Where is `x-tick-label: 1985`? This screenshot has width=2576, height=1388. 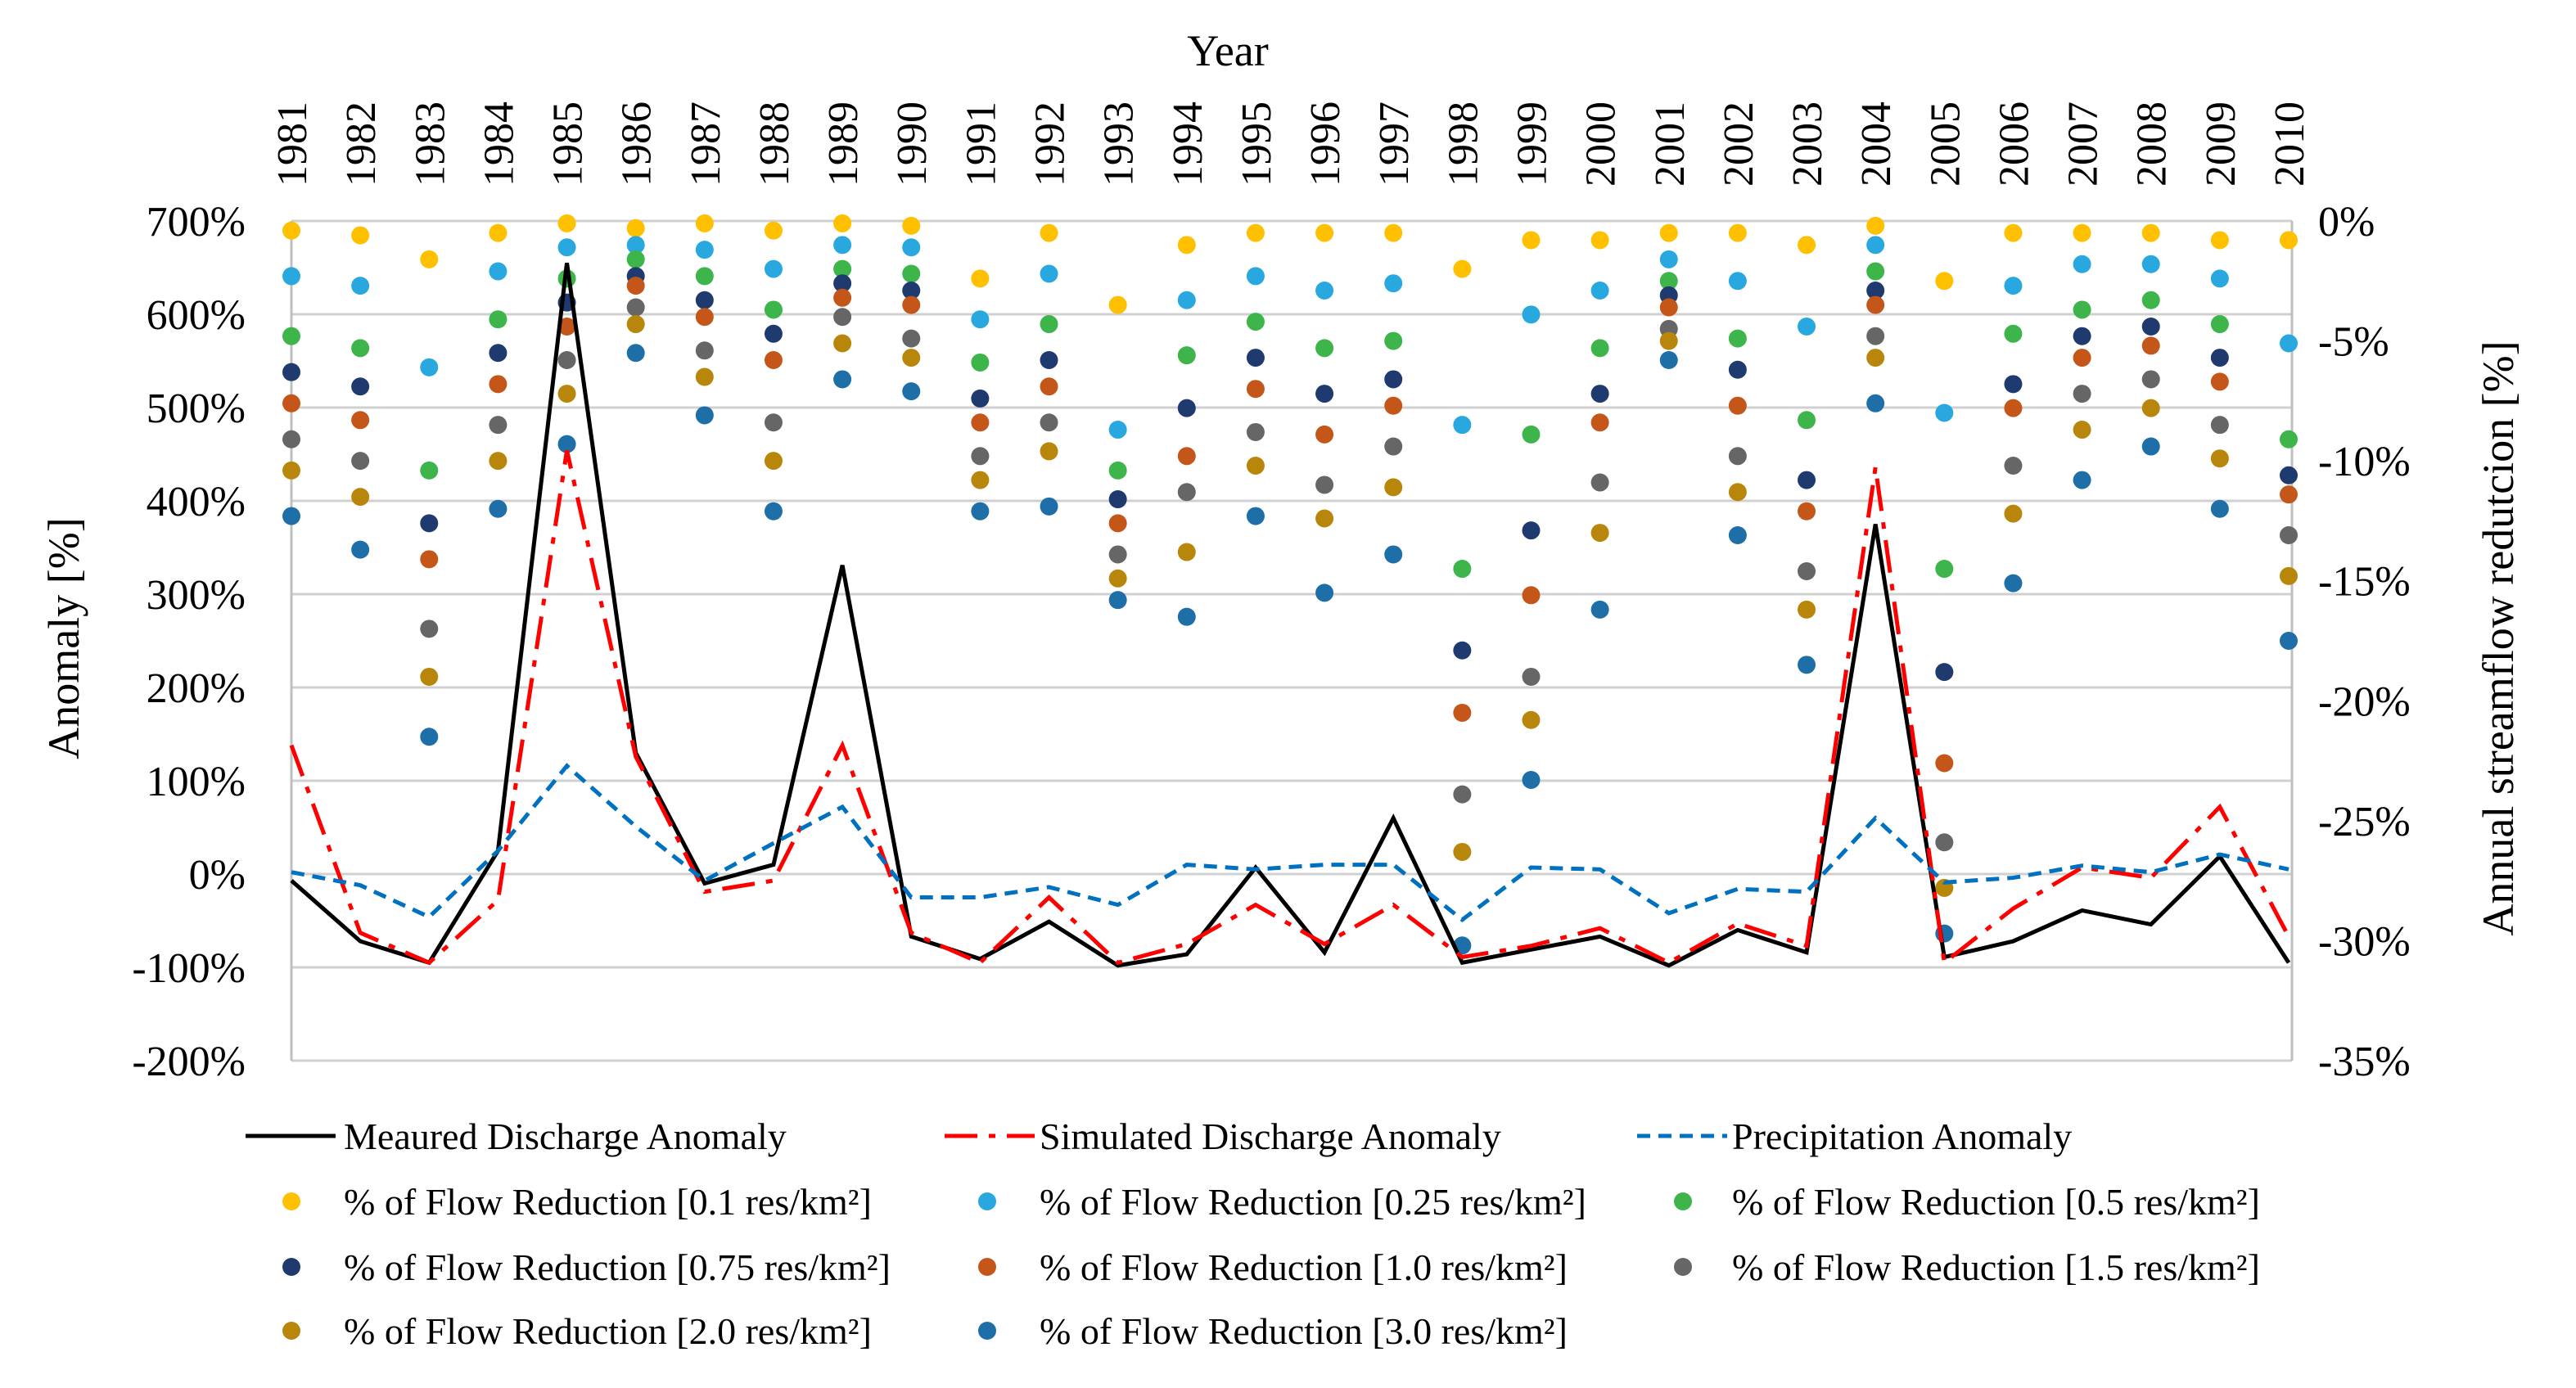
x-tick-label: 1985 is located at coordinates (568, 144).